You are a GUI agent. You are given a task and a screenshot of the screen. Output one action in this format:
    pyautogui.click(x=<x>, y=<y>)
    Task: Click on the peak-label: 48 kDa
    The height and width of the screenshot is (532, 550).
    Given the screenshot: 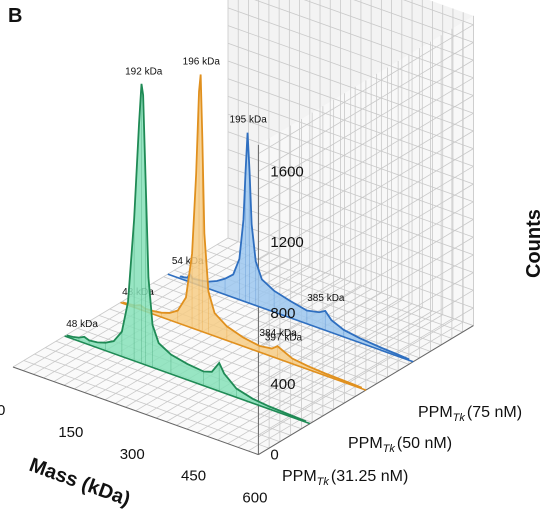 What is the action you would take?
    pyautogui.click(x=82, y=324)
    